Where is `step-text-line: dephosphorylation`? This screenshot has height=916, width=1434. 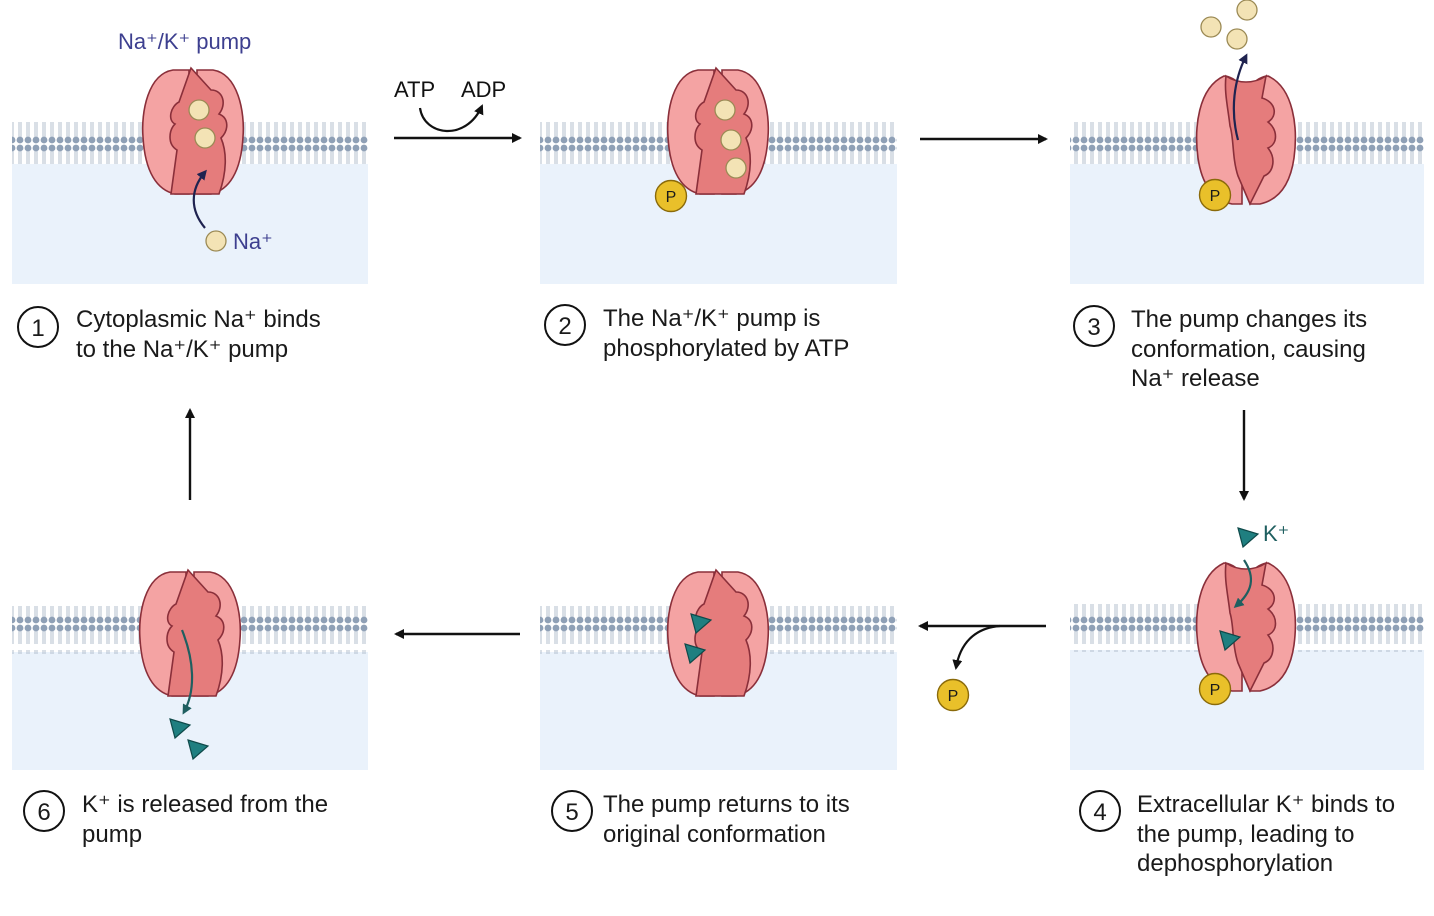
step-text-line: dephosphorylation is located at coordinates (1235, 863).